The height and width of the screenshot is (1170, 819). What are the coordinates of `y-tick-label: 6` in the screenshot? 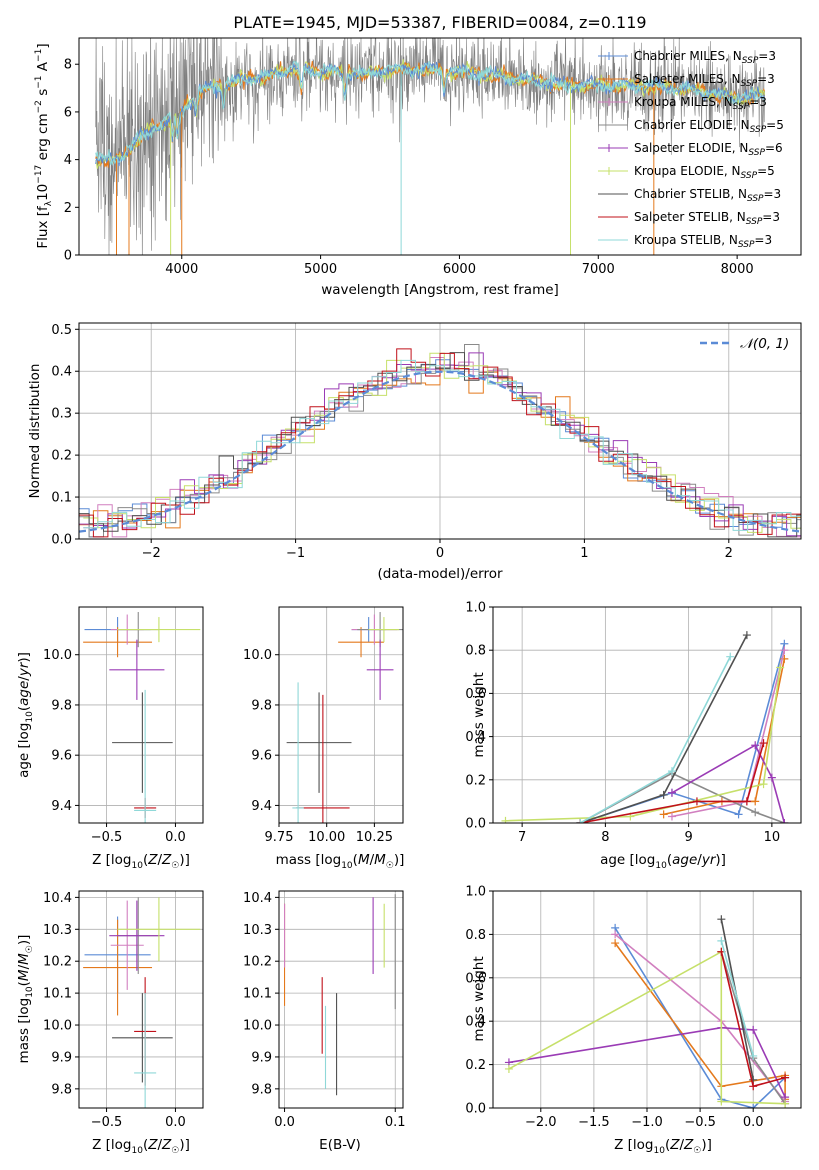 It's located at (68, 112).